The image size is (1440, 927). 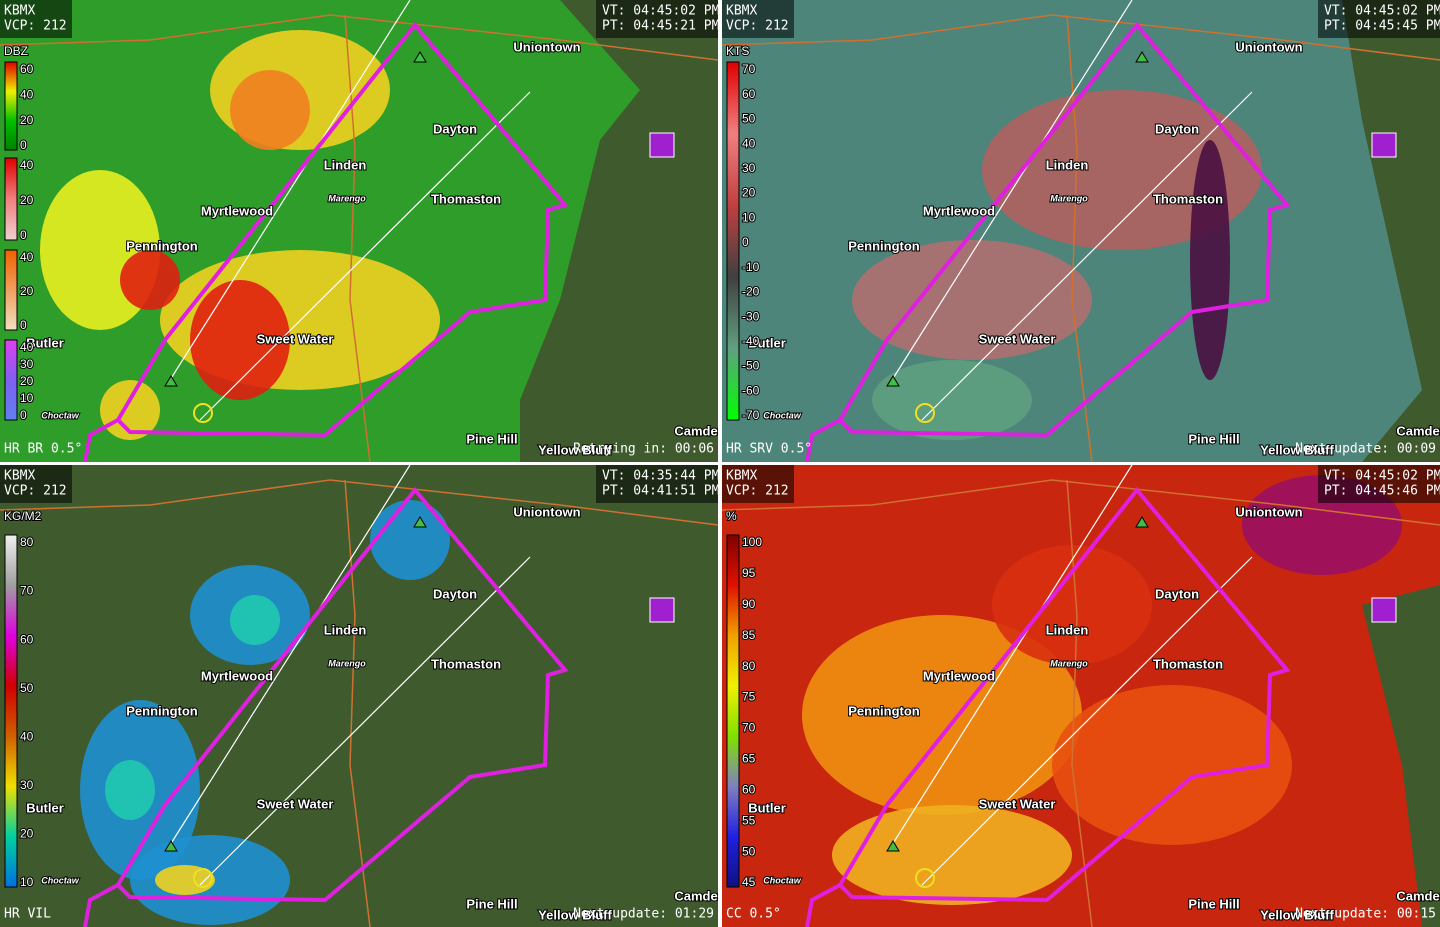 I want to click on alert-icon, so click(x=662, y=145).